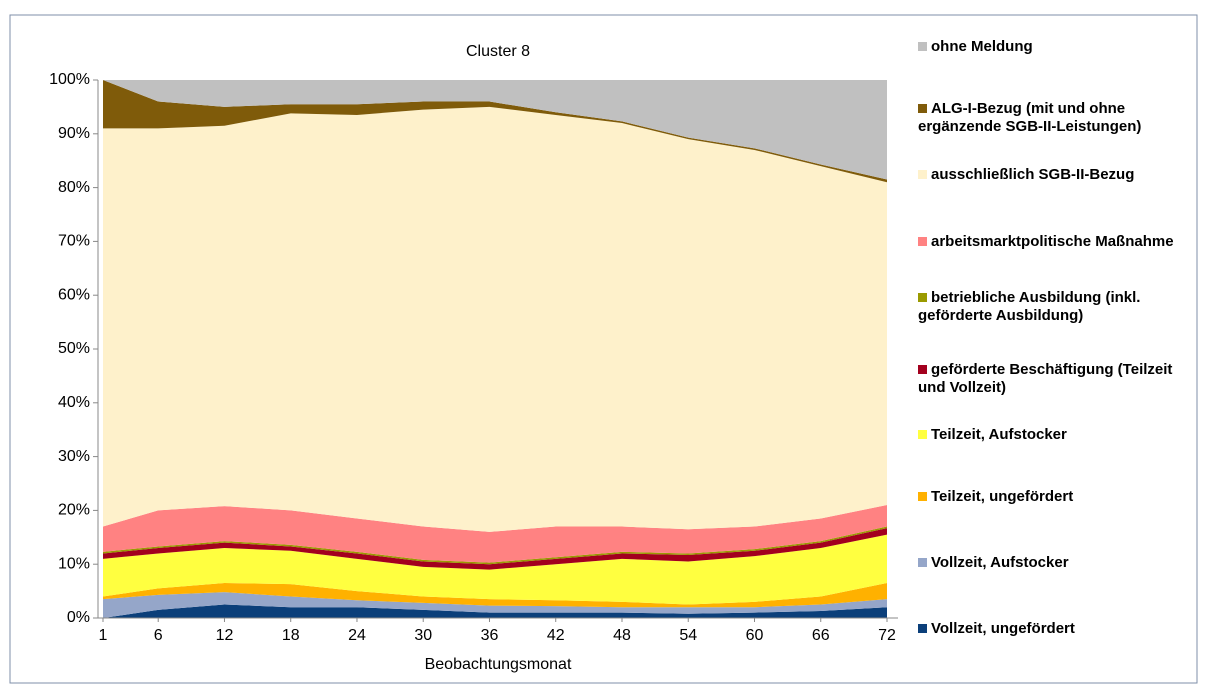 This screenshot has width=1205, height=684. I want to click on x-tick-label: 24, so click(357, 635).